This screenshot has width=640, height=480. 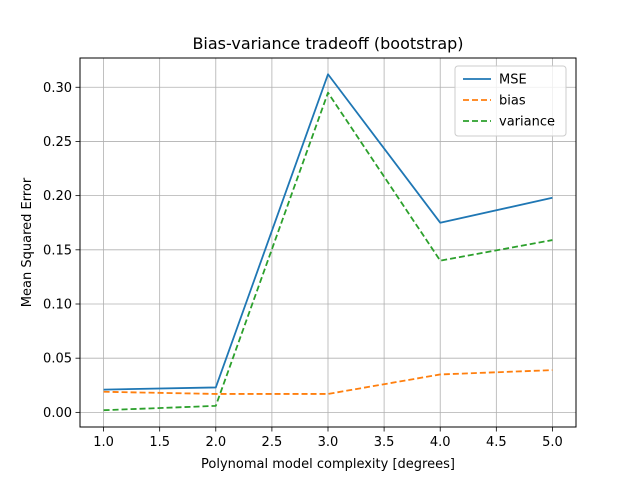 What do you see at coordinates (57, 250) in the screenshot?
I see `y-tick-label: 0.15` at bounding box center [57, 250].